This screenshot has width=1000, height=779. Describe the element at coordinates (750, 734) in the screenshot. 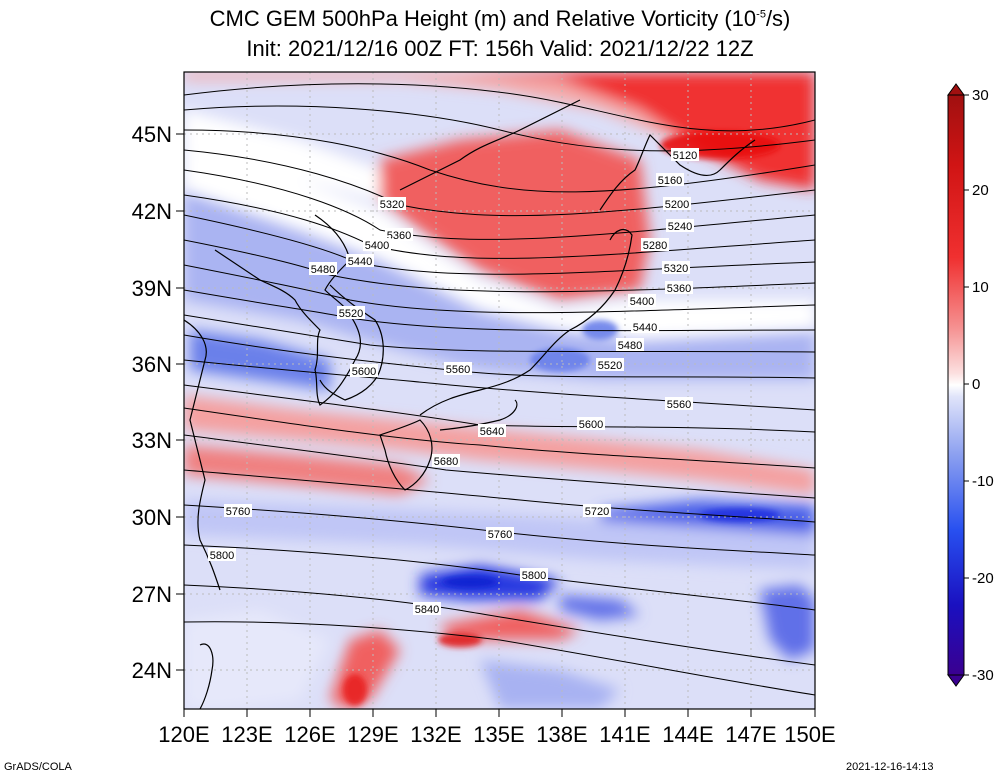

I see `lon-label: 147E` at that location.